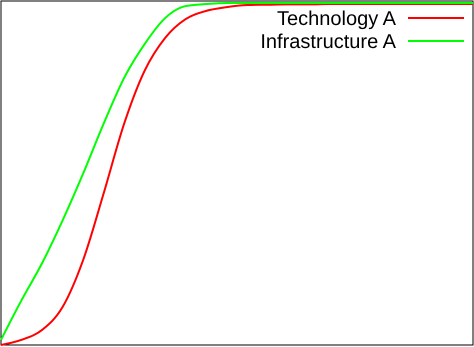  I want to click on legend-label: Infrastructure A, so click(328, 42).